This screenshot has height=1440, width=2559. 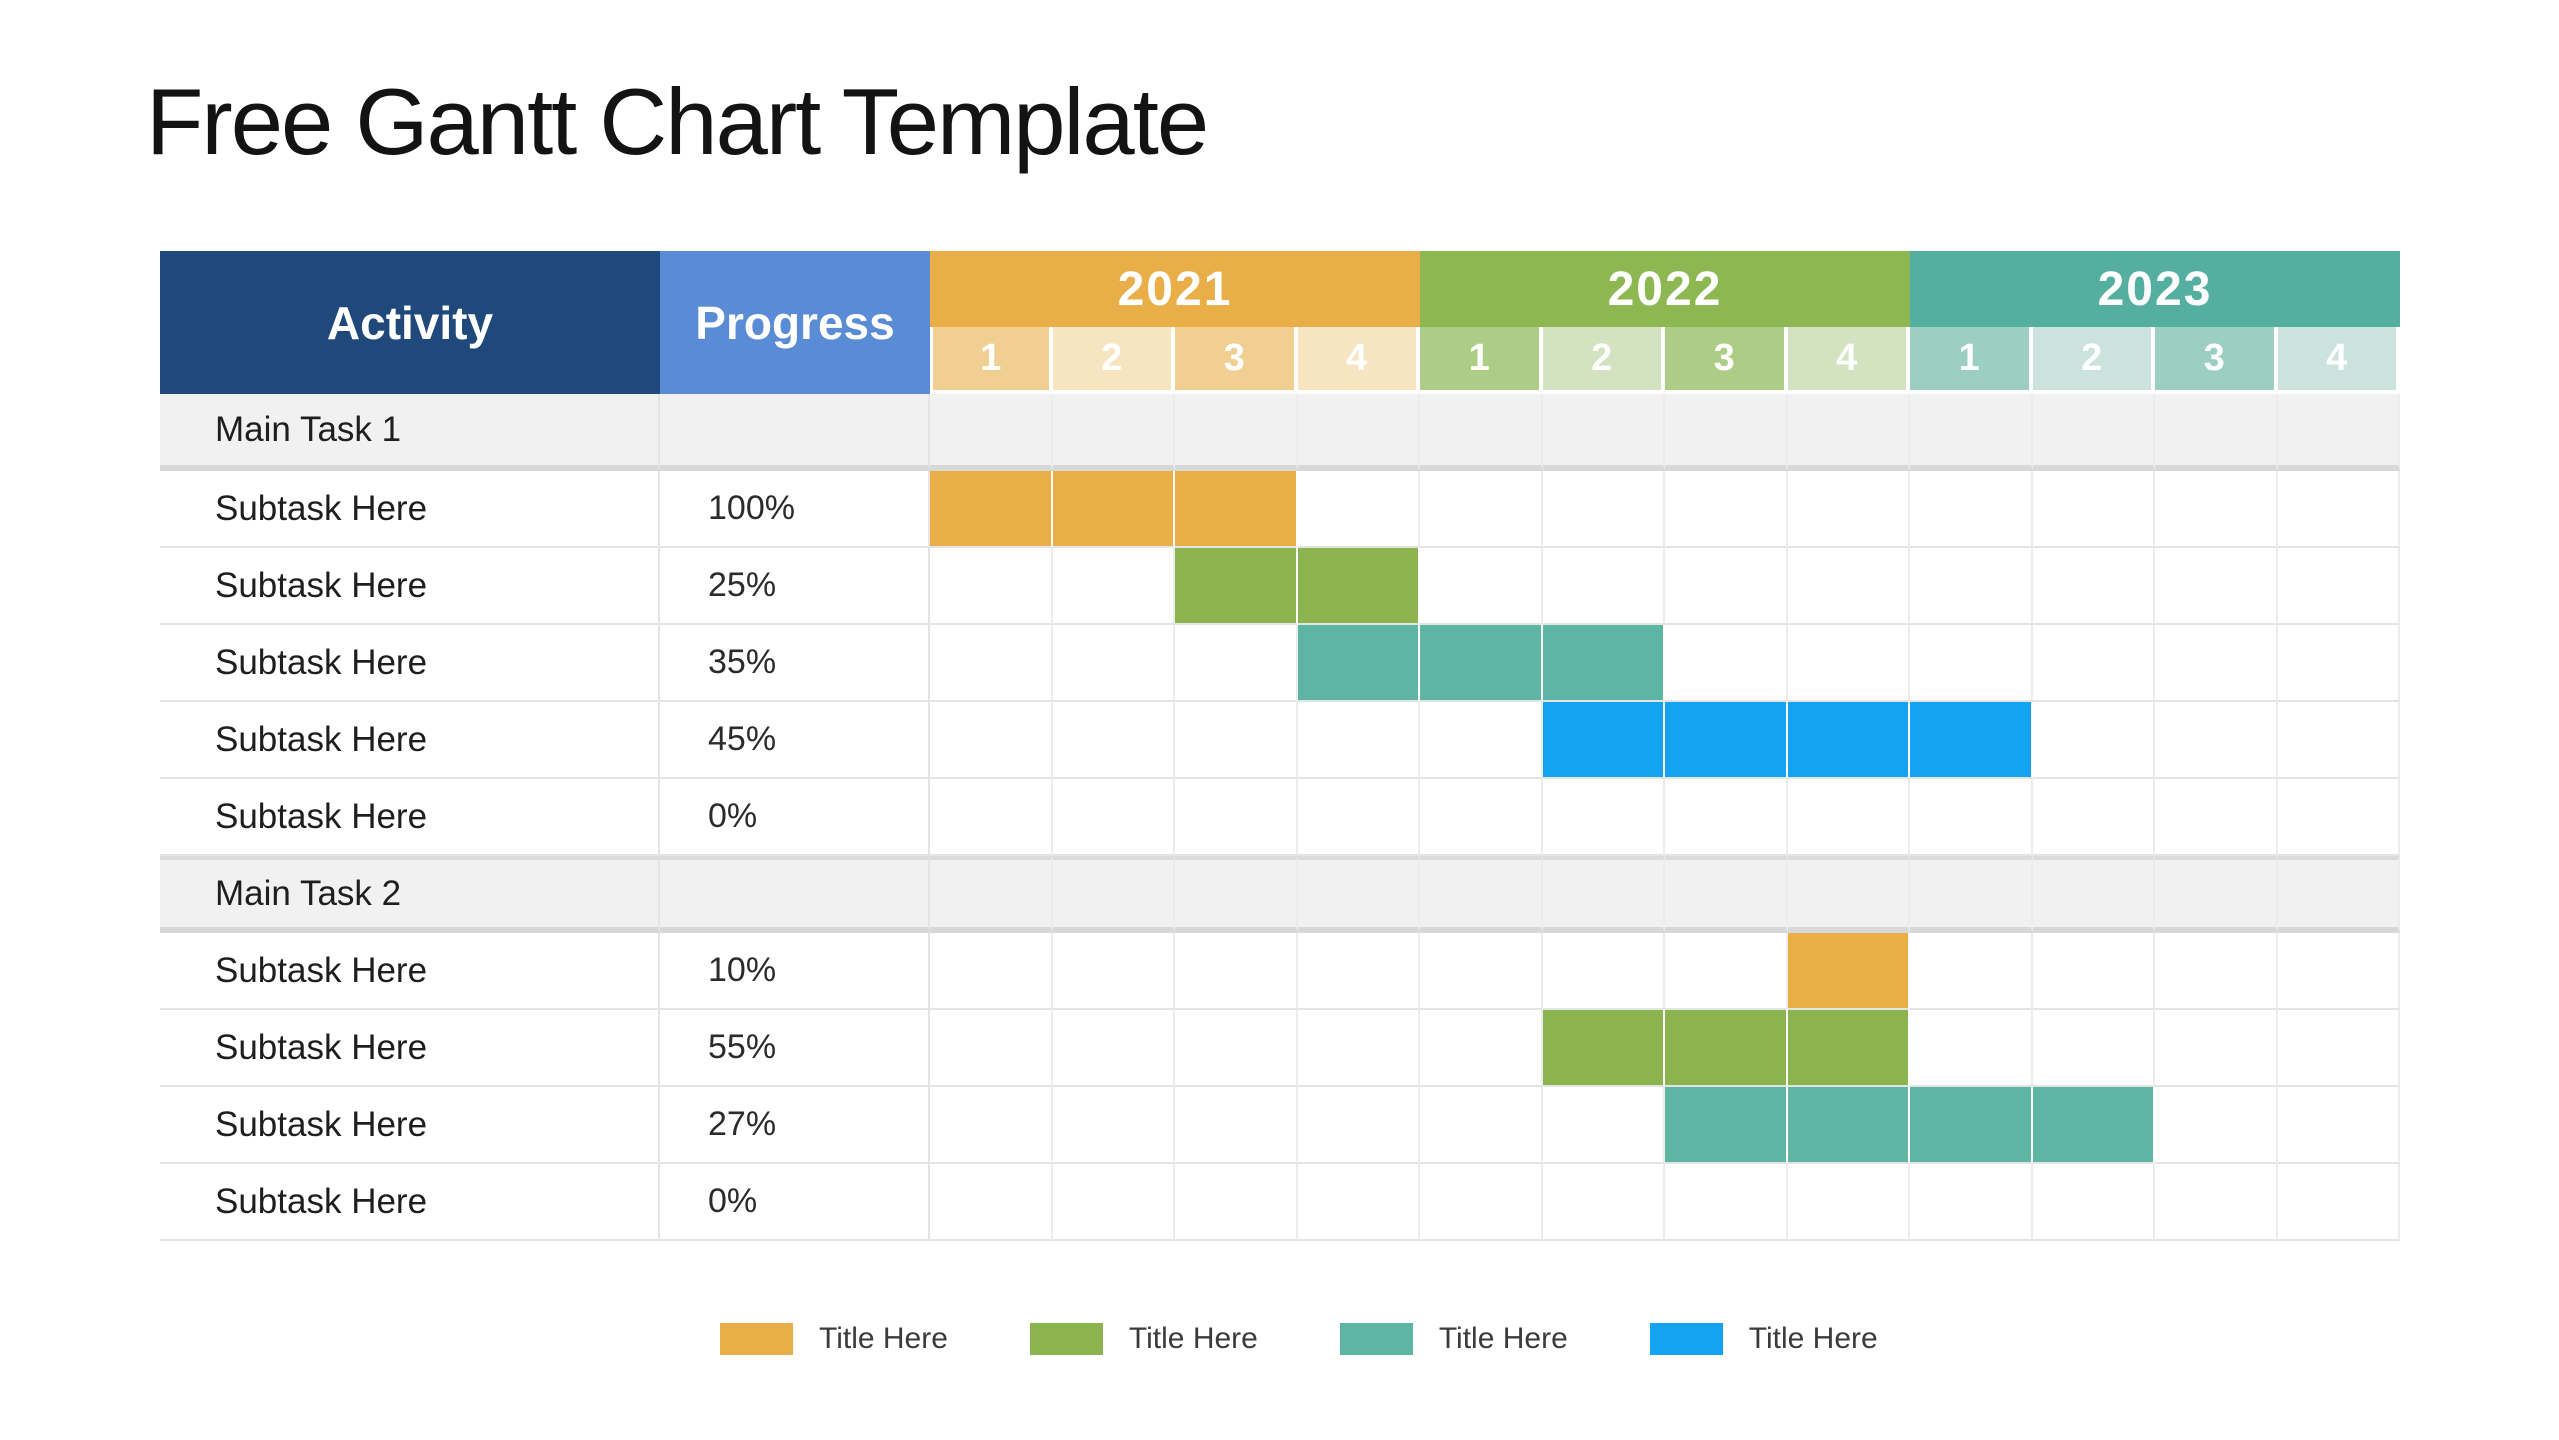 I want to click on progress-cell, so click(x=795, y=894).